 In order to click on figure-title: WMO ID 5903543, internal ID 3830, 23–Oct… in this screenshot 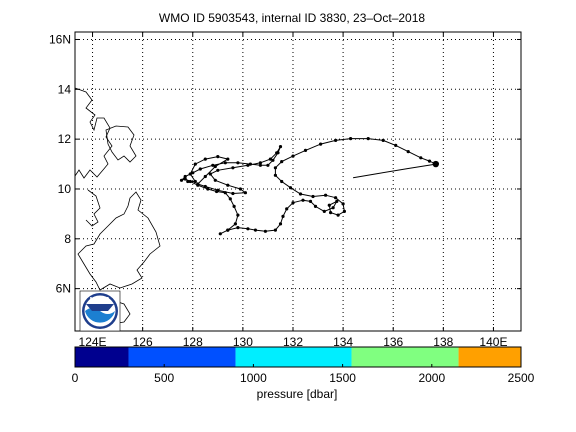, I will do `click(292, 18)`.